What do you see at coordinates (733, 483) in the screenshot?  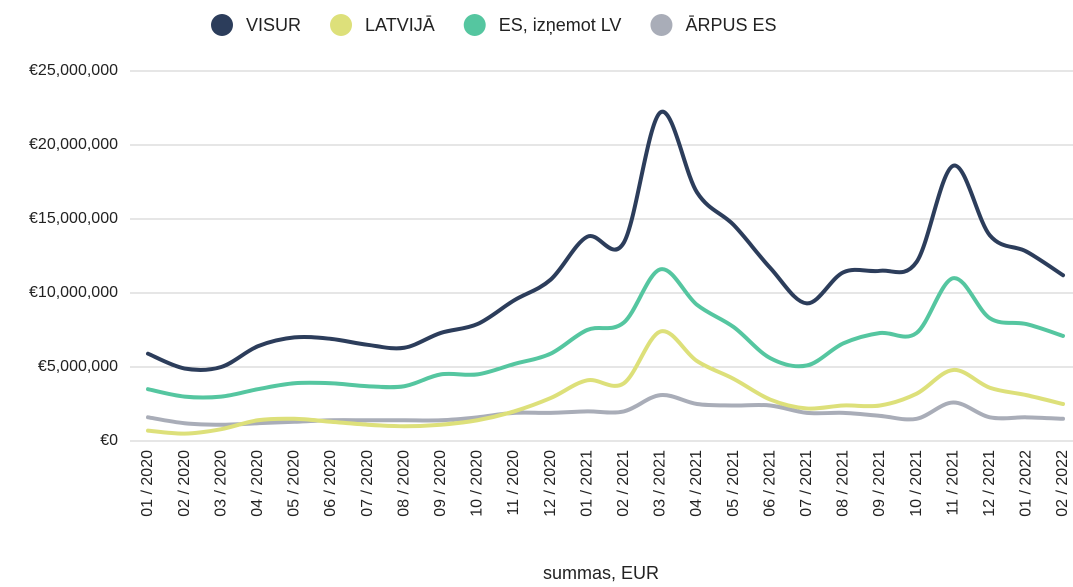 I see `x-tick-label: 05 / 2021` at bounding box center [733, 483].